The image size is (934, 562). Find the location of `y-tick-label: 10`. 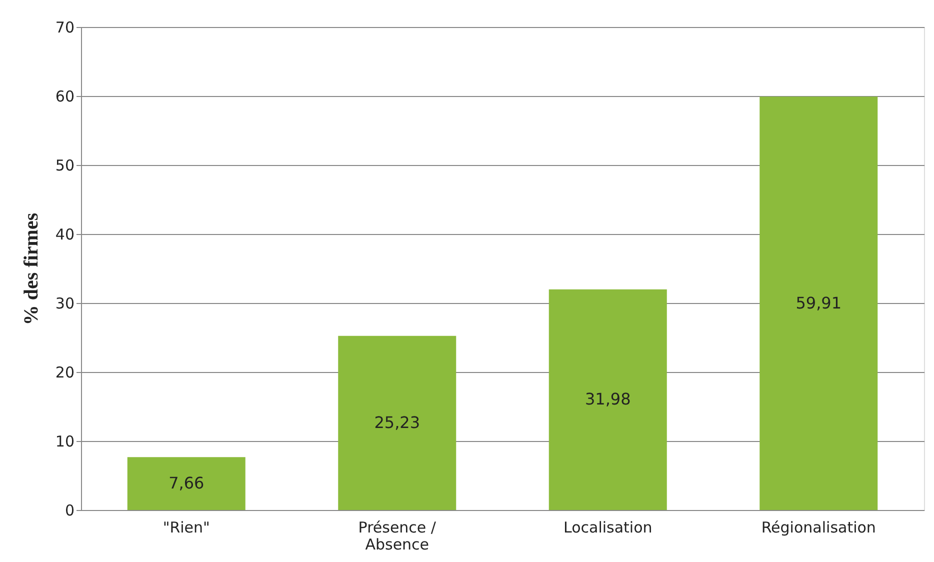

y-tick-label: 10 is located at coordinates (64, 441).